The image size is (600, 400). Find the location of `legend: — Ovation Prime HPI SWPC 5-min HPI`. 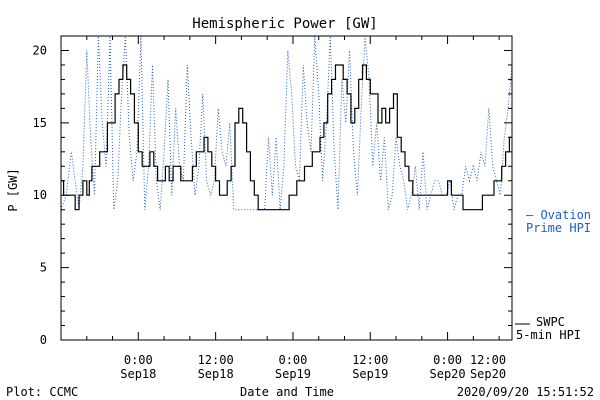

legend: — Ovation Prime HPI SWPC 5-min HPI is located at coordinates (553, 275).